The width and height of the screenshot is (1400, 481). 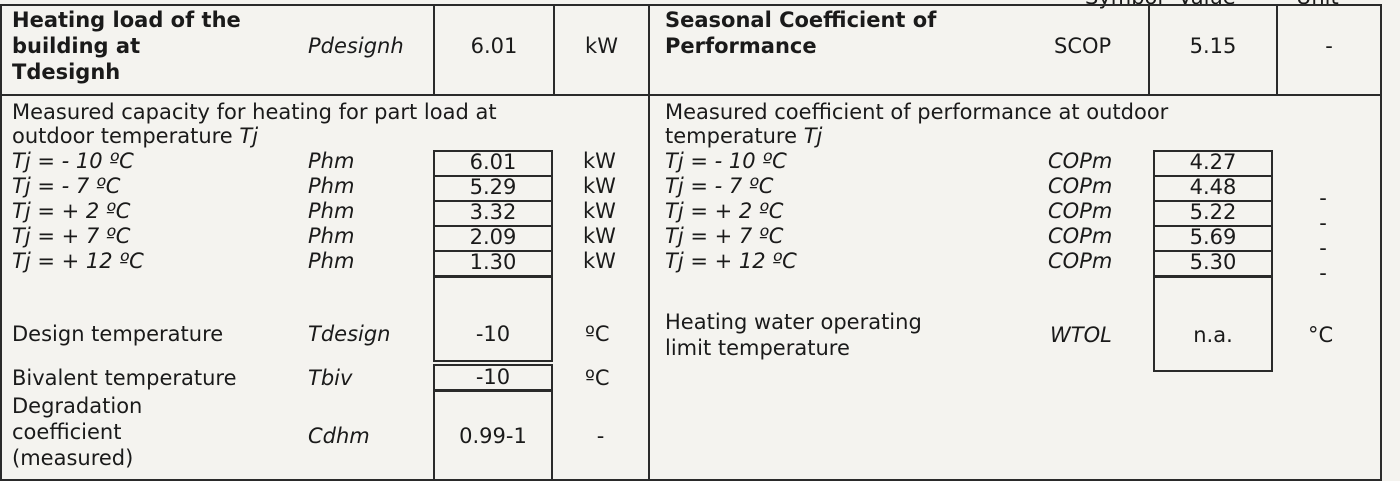 What do you see at coordinates (78, 261) in the screenshot?
I see `capacity-tj: Tj = + 12 ºC` at bounding box center [78, 261].